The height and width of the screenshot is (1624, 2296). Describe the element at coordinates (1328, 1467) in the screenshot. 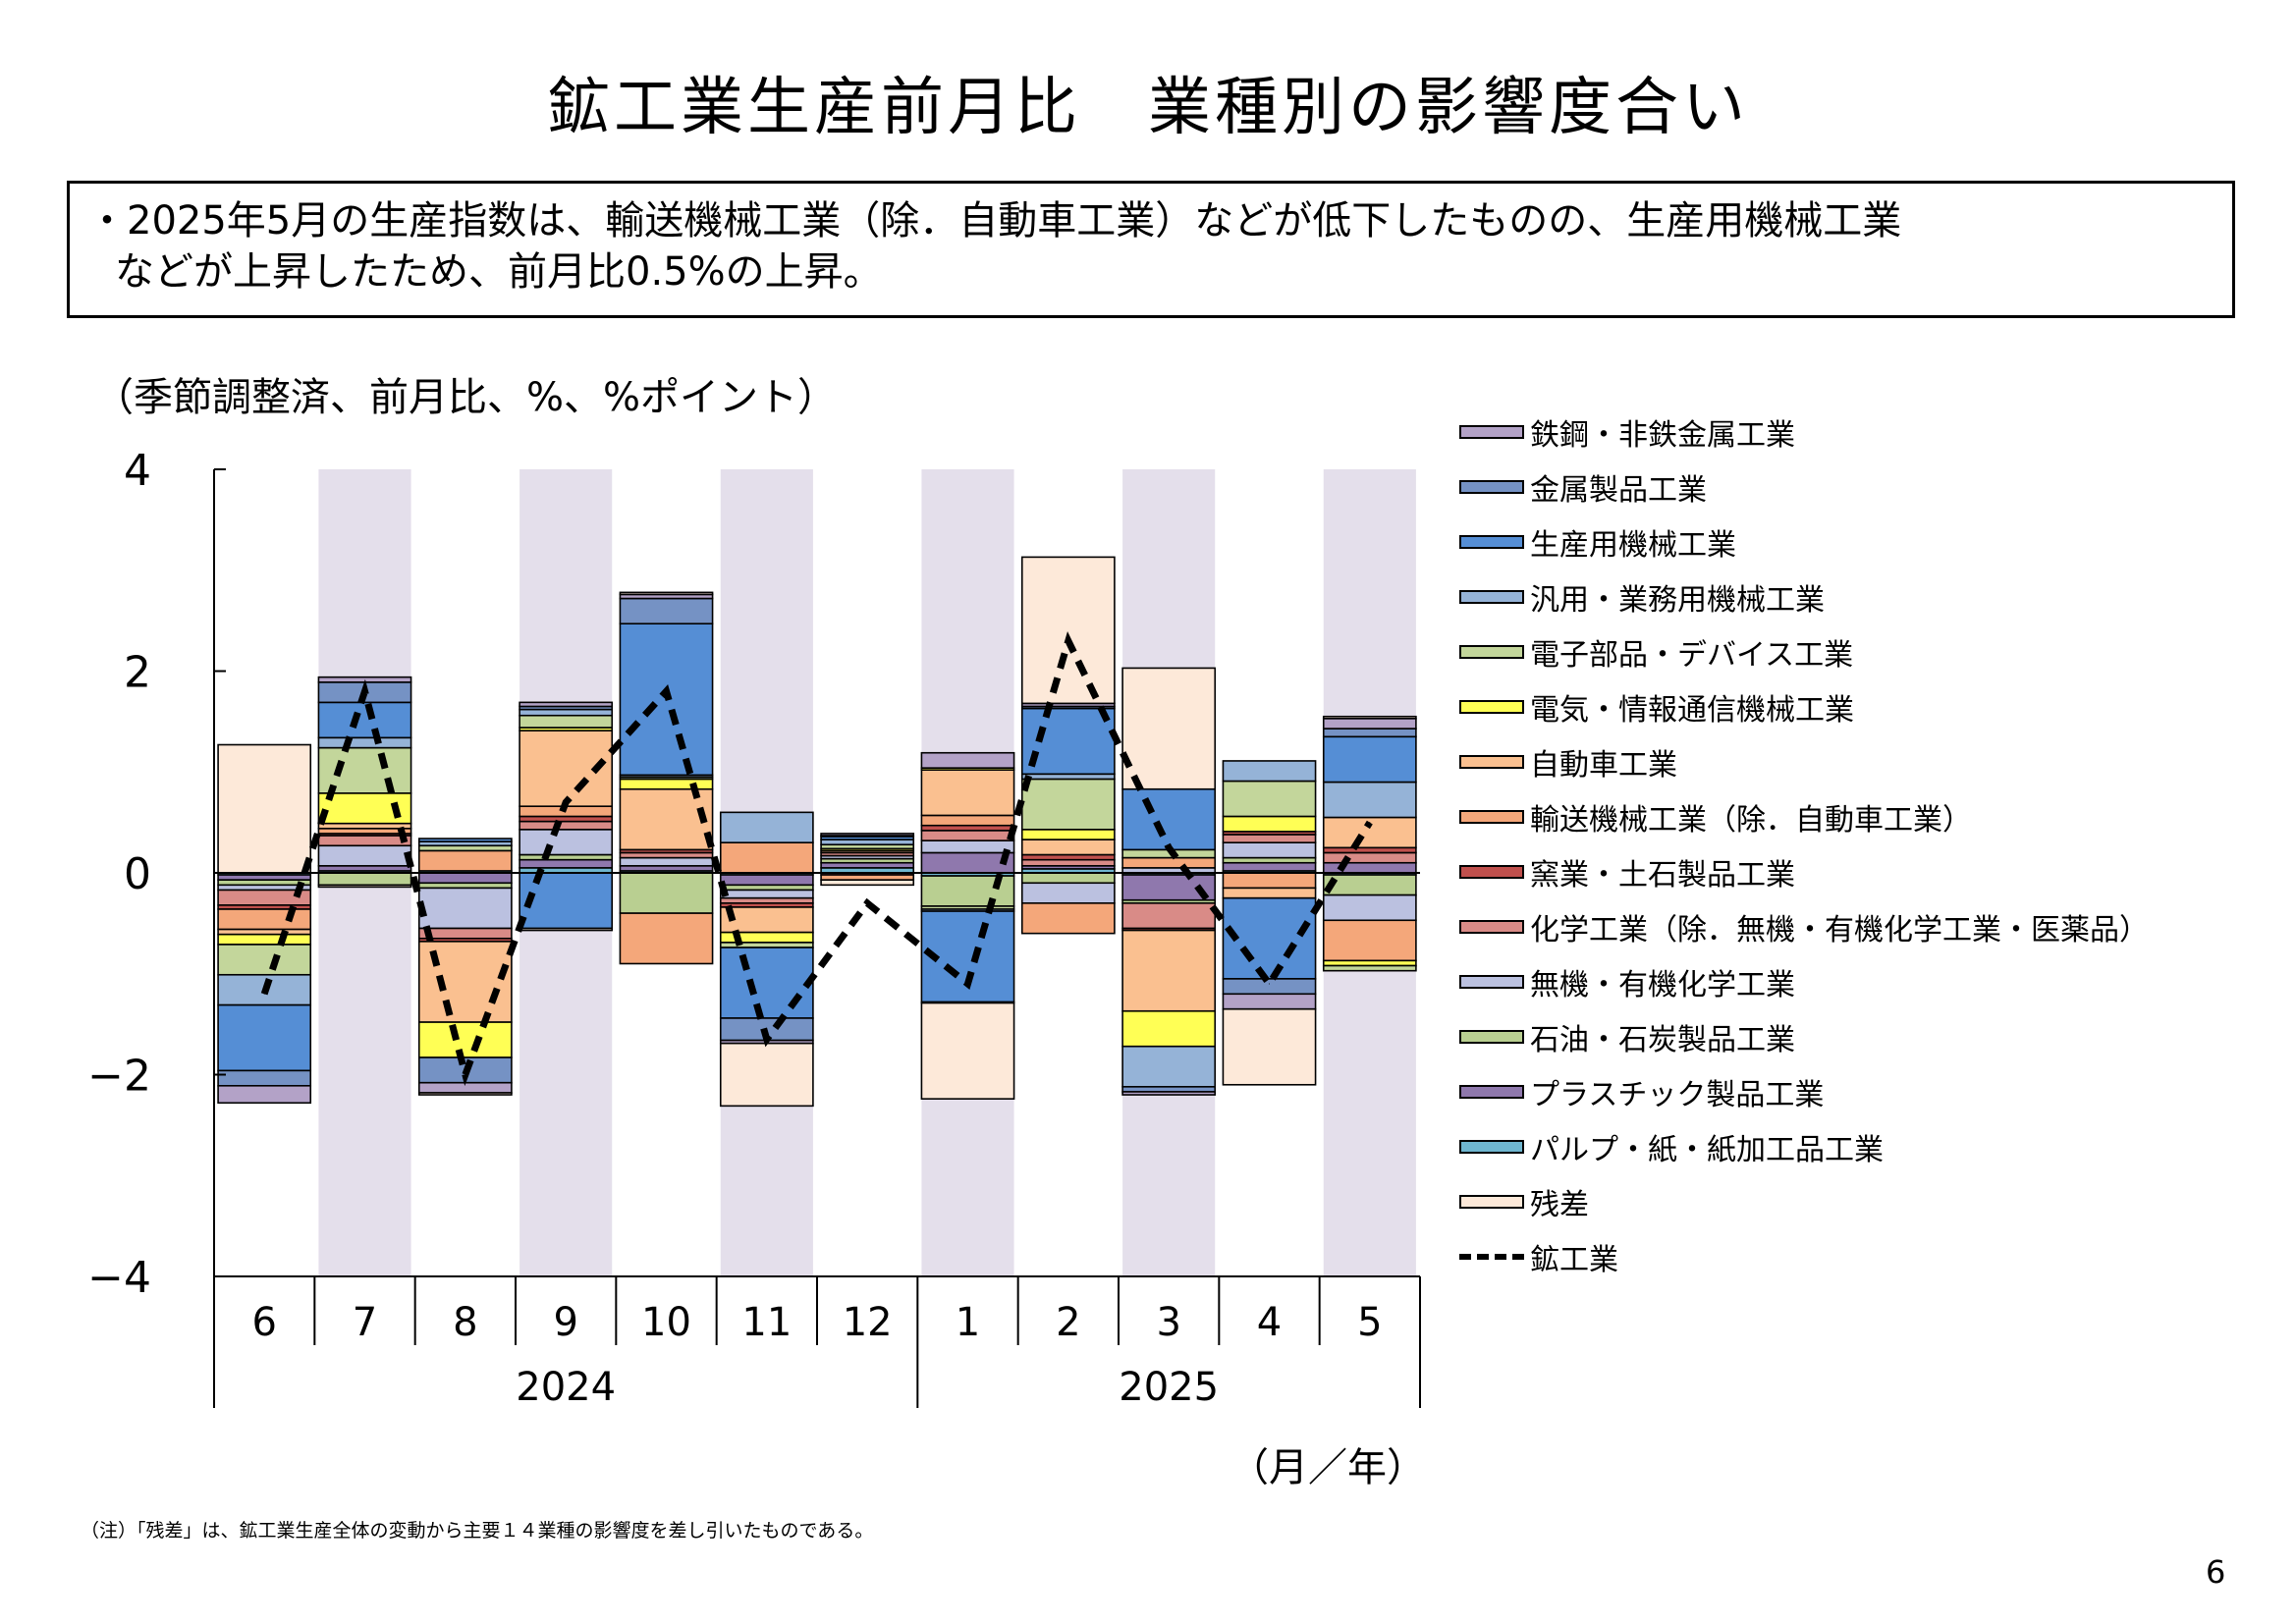

I see `x-axis-unit: （月／年）` at that location.